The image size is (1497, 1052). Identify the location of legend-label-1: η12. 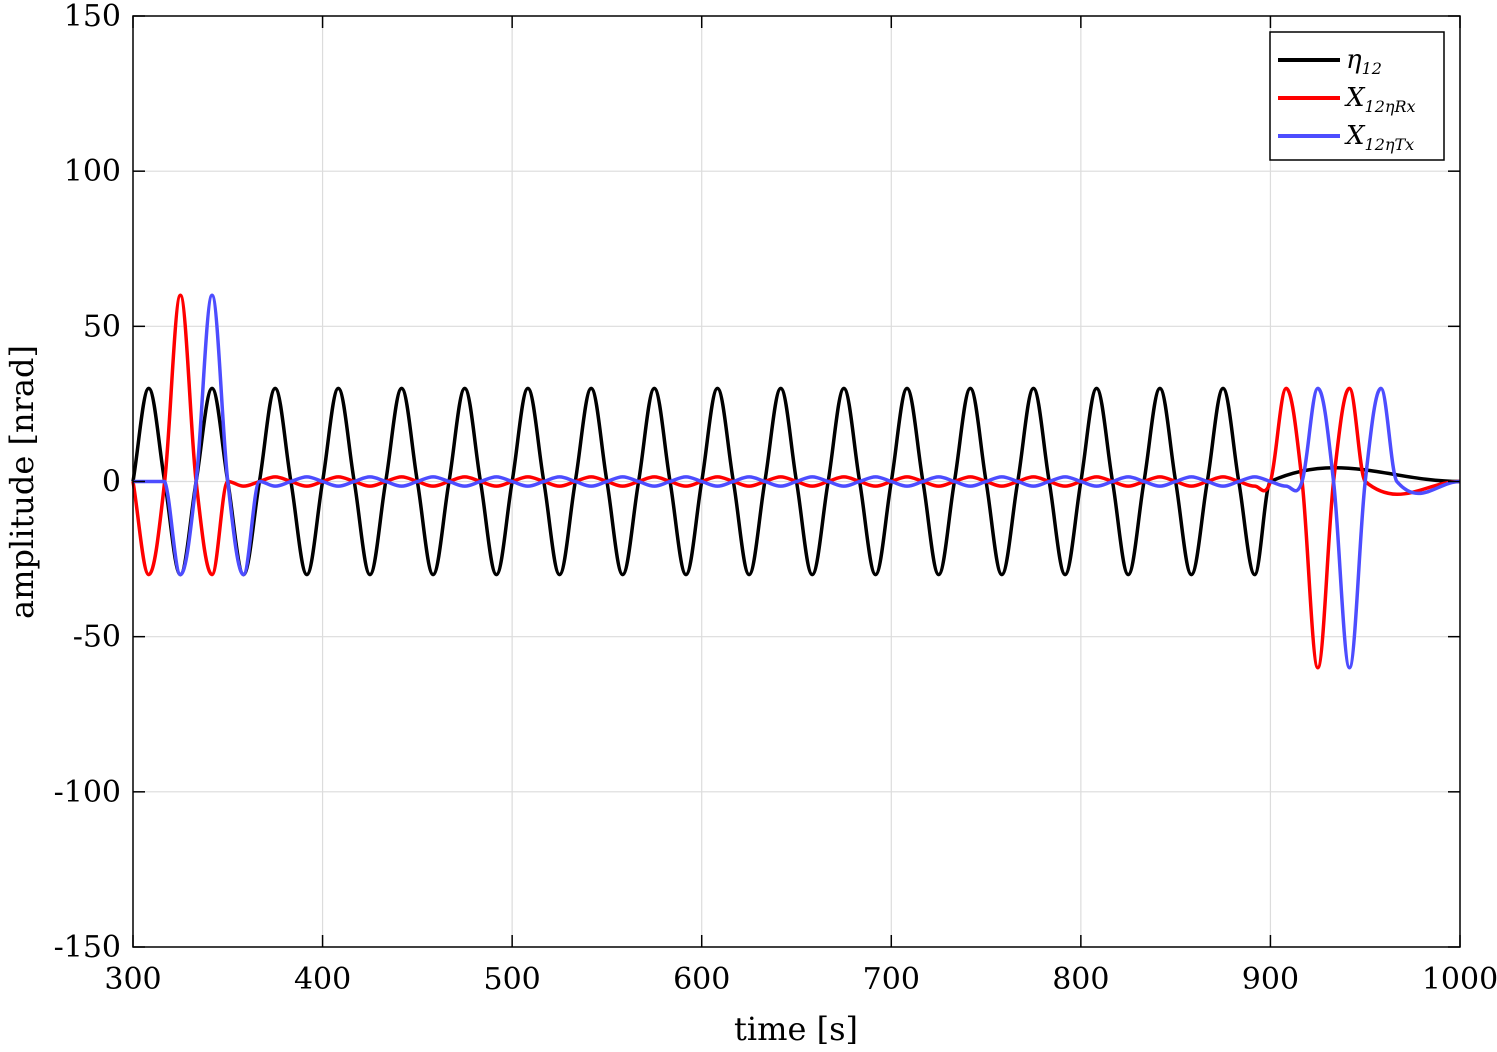
(1364, 61).